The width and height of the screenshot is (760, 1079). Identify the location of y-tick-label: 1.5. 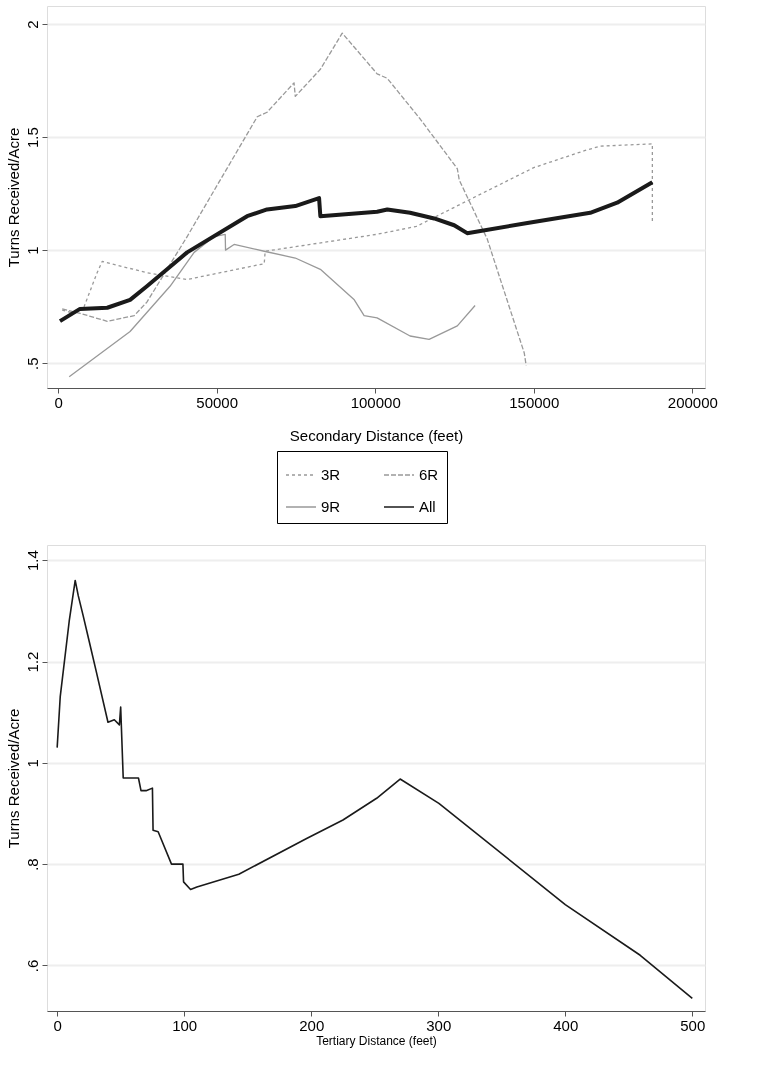
(32, 138).